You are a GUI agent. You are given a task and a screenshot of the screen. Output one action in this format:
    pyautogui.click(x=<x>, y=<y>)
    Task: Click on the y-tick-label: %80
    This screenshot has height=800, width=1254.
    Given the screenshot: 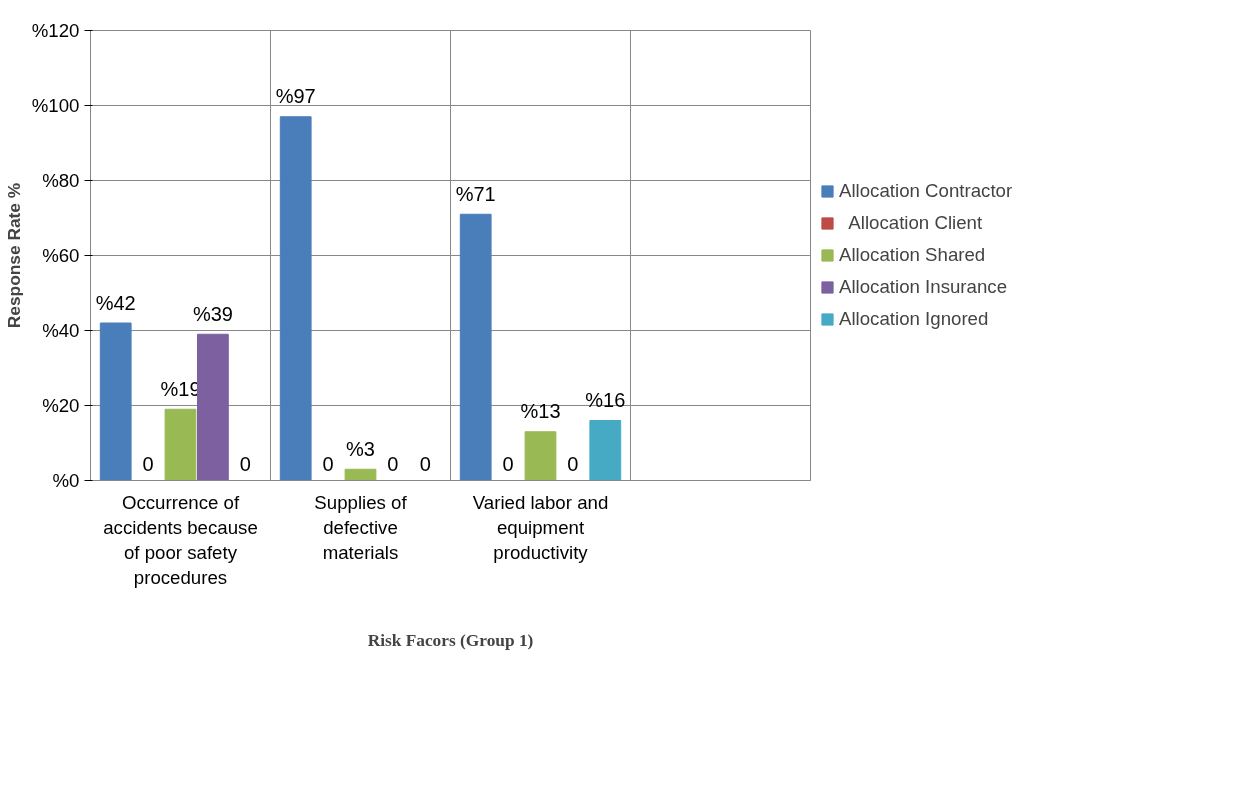 What is the action you would take?
    pyautogui.click(x=61, y=180)
    